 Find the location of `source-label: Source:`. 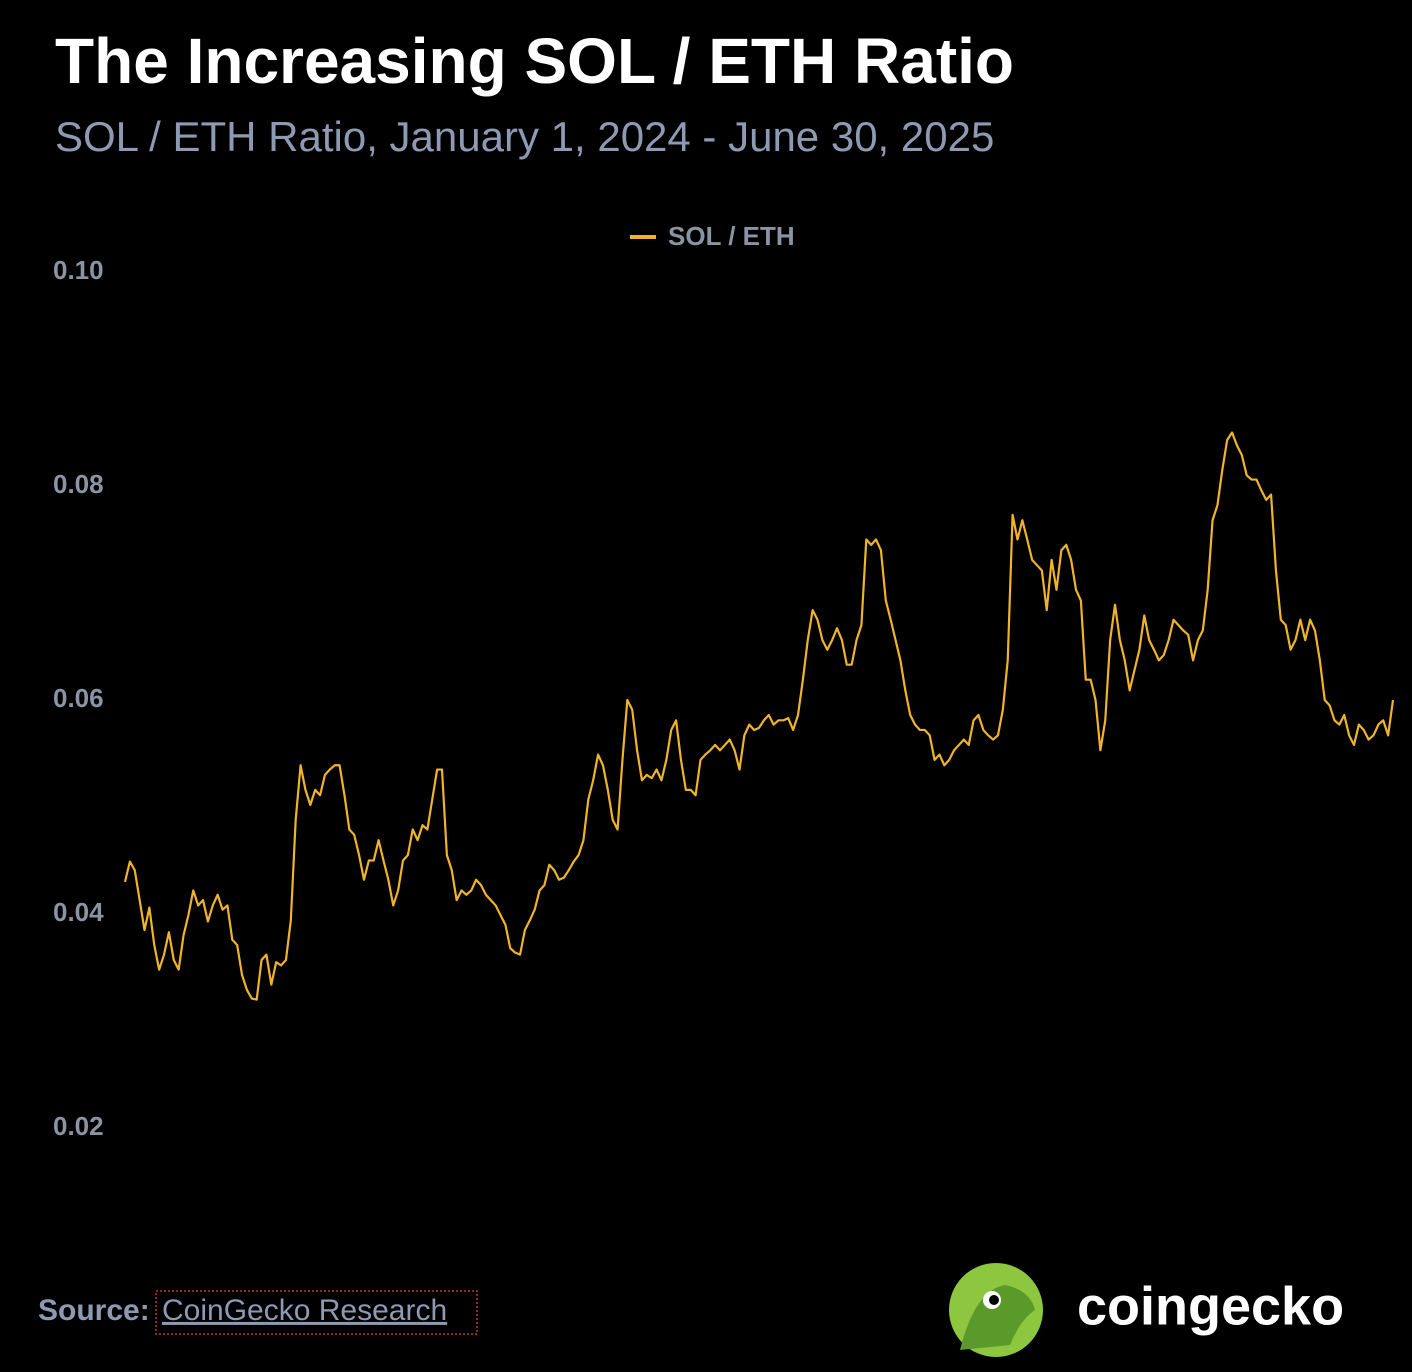

source-label: Source: is located at coordinates (94, 1310).